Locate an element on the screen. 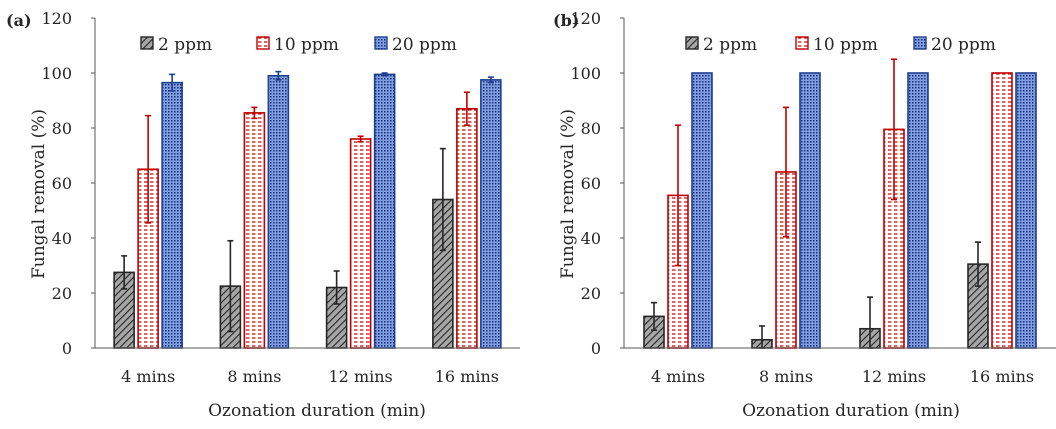  bar-10ppm-12mins is located at coordinates (360, 243).